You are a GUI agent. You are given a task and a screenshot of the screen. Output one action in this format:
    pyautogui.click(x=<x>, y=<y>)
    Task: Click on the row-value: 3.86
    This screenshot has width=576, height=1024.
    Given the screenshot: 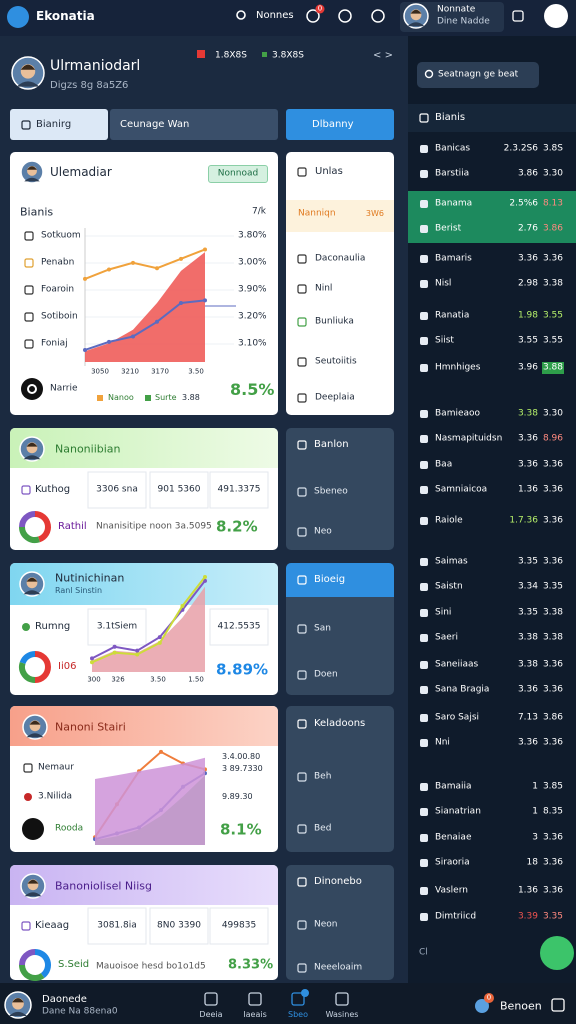 What is the action you would take?
    pyautogui.click(x=552, y=228)
    